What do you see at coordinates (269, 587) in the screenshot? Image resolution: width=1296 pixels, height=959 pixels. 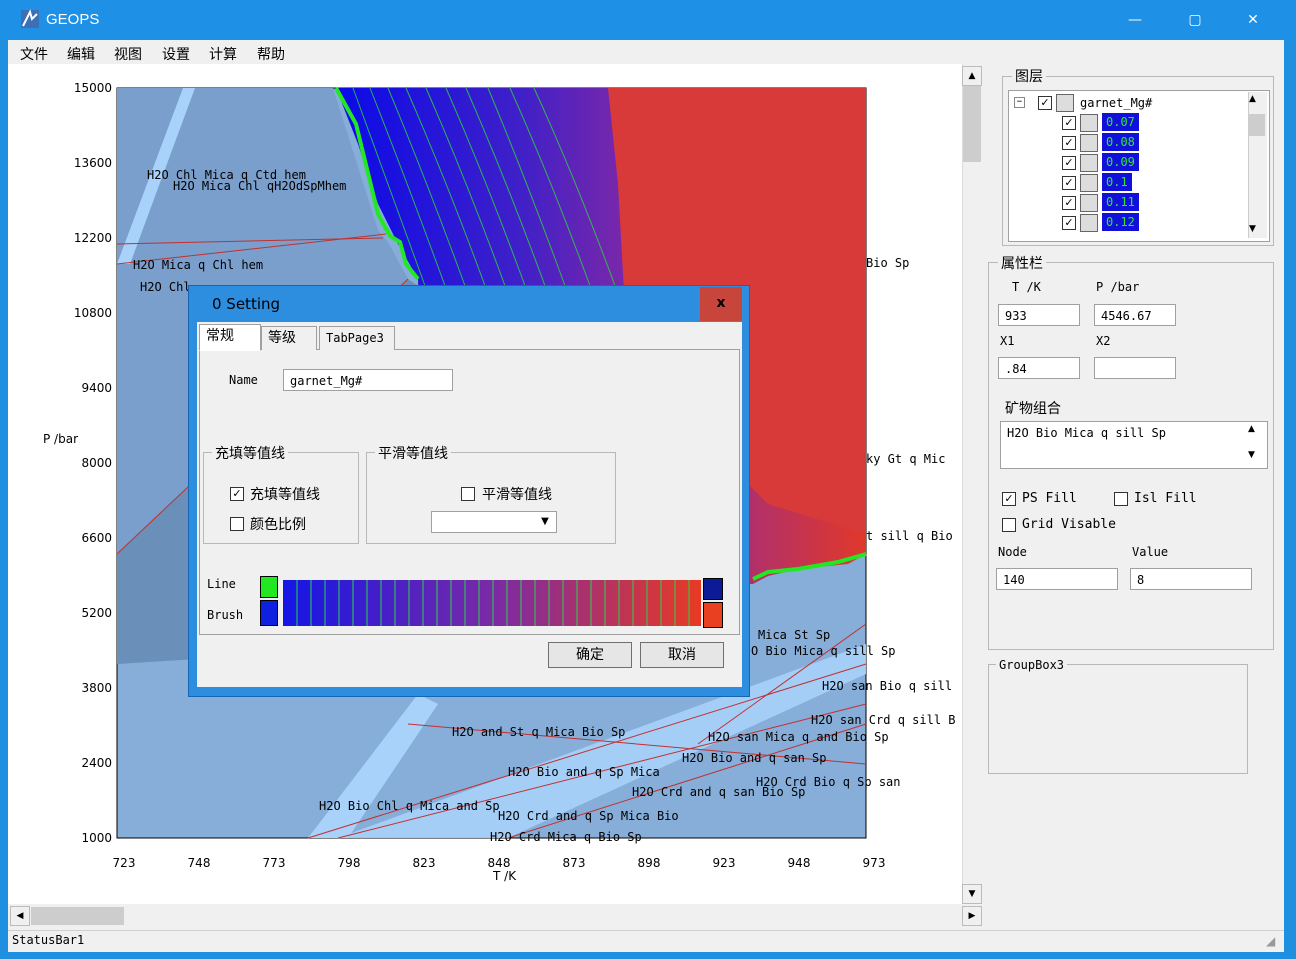 I see `line-start-color` at bounding box center [269, 587].